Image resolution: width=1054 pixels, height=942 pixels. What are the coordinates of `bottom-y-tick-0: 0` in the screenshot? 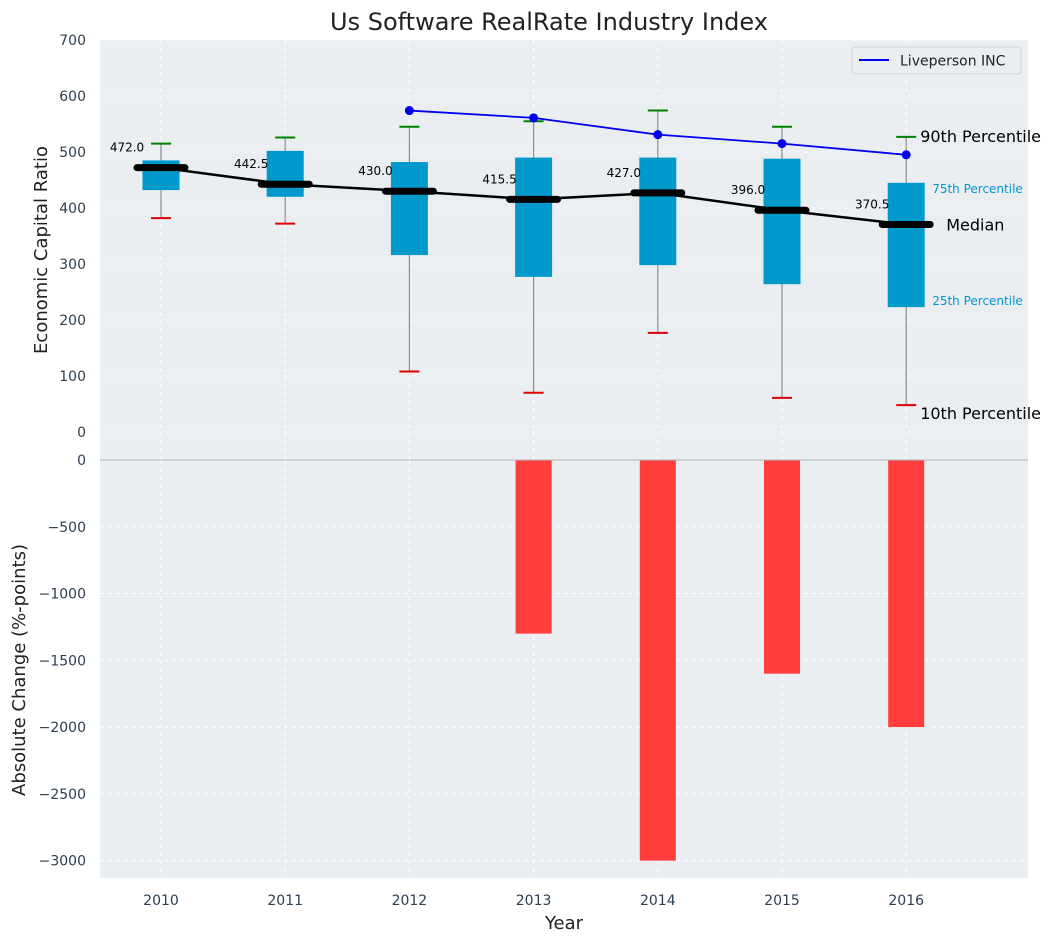 It's located at (81, 461).